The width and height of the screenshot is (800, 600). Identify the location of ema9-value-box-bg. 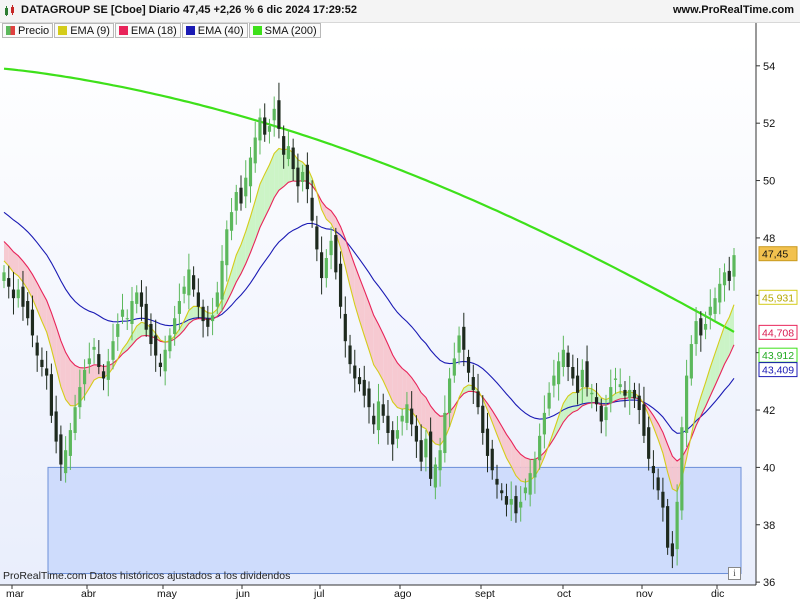
(778, 297).